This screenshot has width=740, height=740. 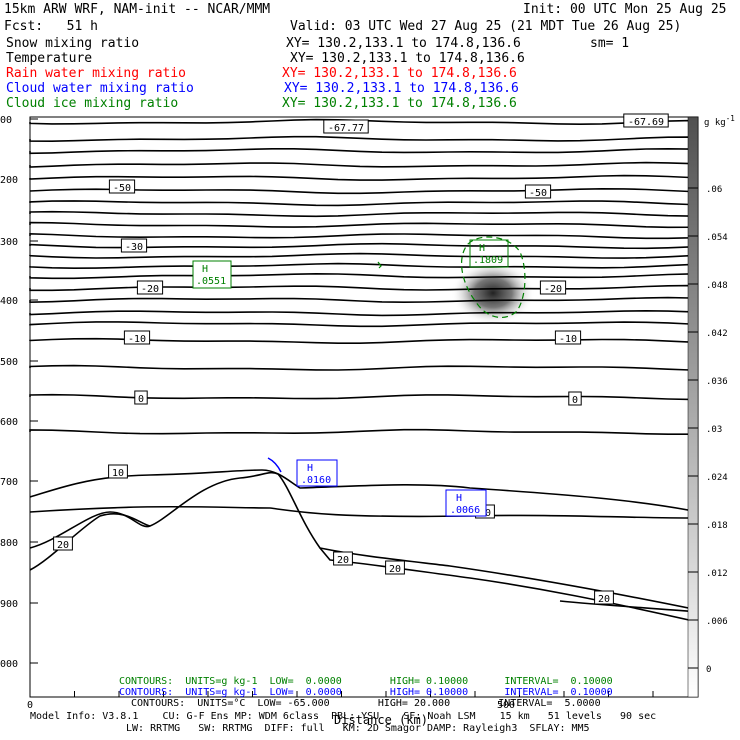 I want to click on temperature-contour-label: -67.77, so click(x=346, y=128).